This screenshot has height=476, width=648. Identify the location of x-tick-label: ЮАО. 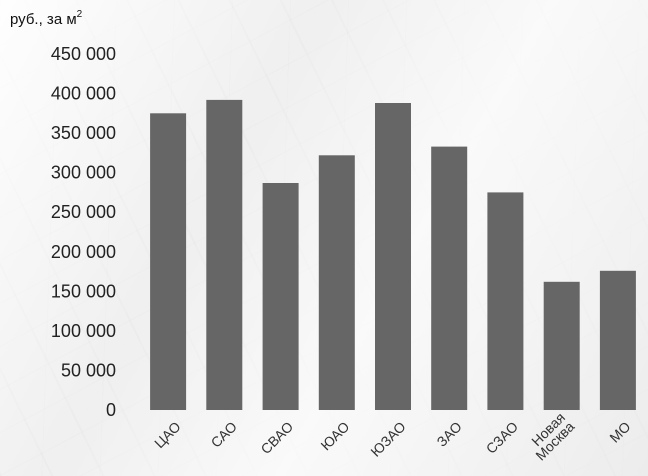
(334, 435).